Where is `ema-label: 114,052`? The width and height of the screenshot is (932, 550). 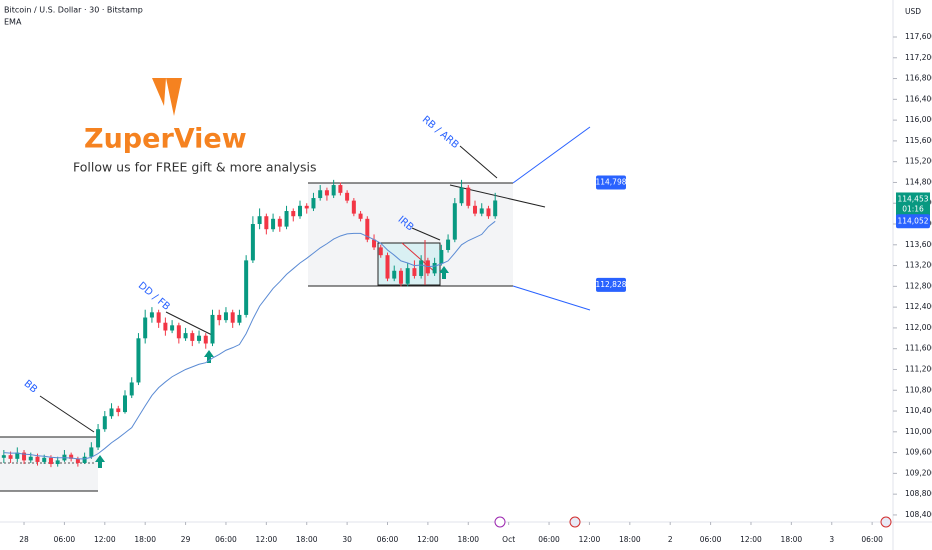 ema-label: 114,052 is located at coordinates (912, 220).